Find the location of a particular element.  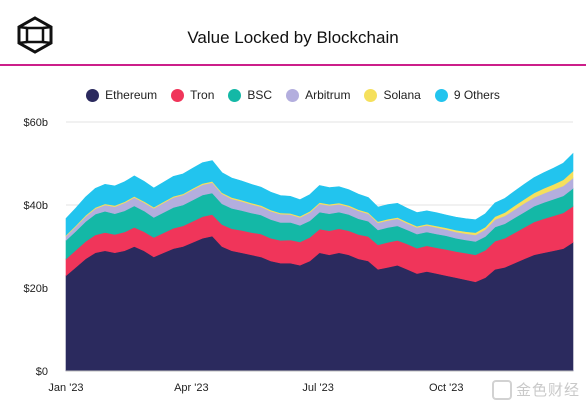

legend-label-arbitrum: Arbitrum is located at coordinates (328, 95).